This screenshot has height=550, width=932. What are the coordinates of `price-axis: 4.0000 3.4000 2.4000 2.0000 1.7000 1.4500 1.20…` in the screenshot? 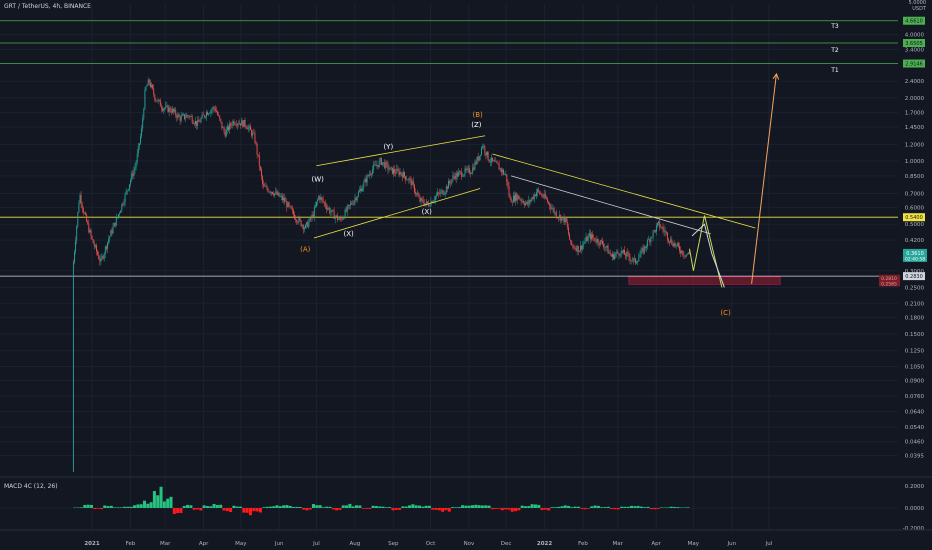 It's located at (915, 246).